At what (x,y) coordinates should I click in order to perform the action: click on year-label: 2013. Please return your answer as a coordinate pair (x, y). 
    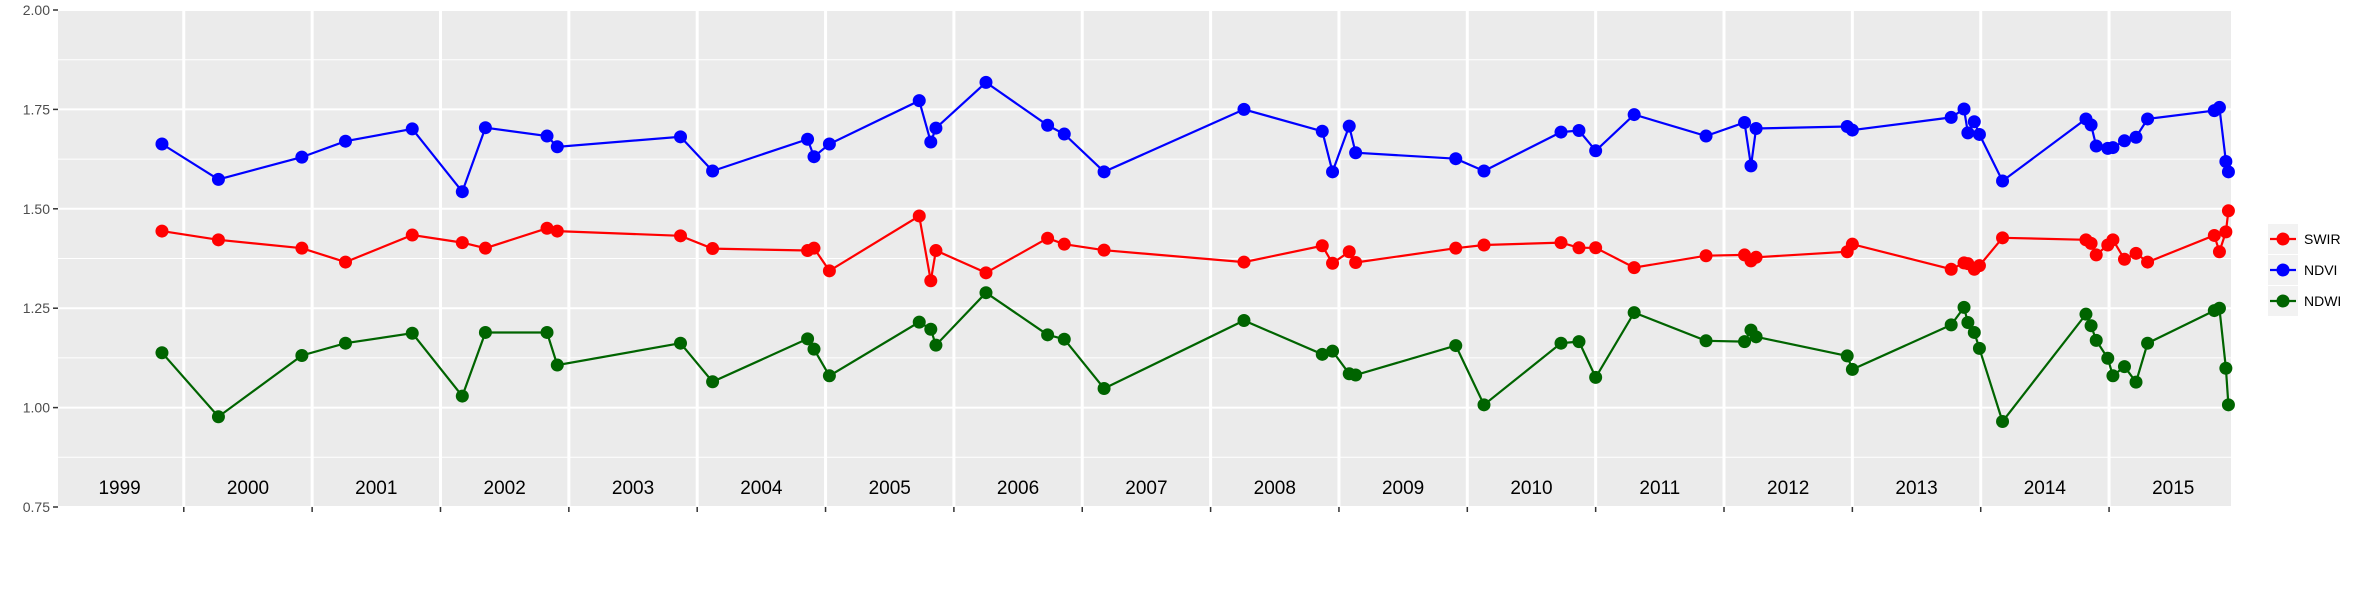
    Looking at the image, I should click on (1916, 488).